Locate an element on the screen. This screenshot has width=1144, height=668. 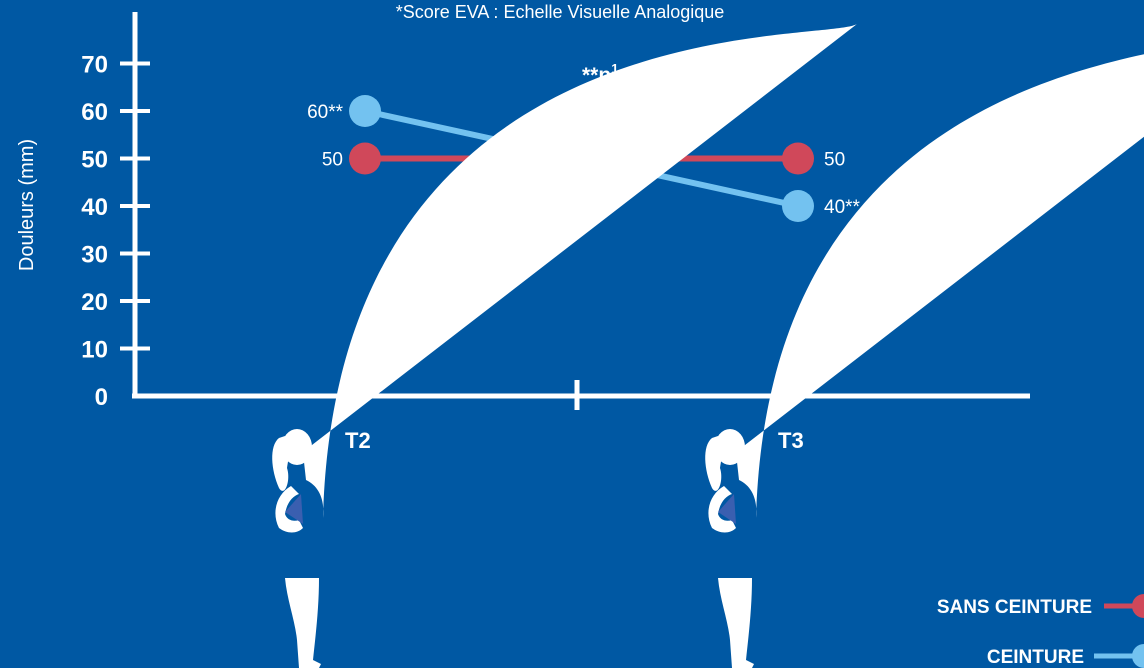
y-tick-label: 0 is located at coordinates (101, 397).